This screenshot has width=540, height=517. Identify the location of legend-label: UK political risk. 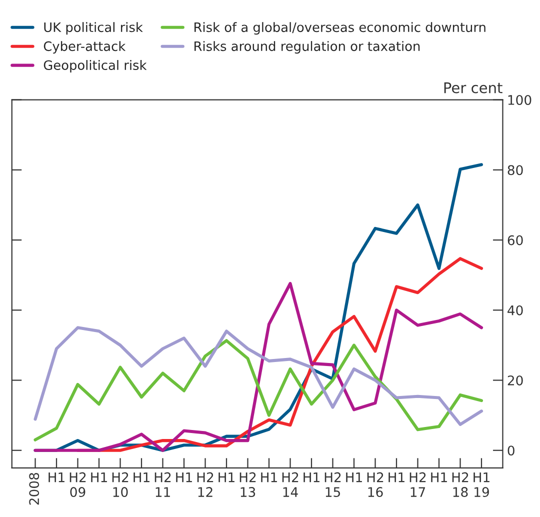
(93, 28).